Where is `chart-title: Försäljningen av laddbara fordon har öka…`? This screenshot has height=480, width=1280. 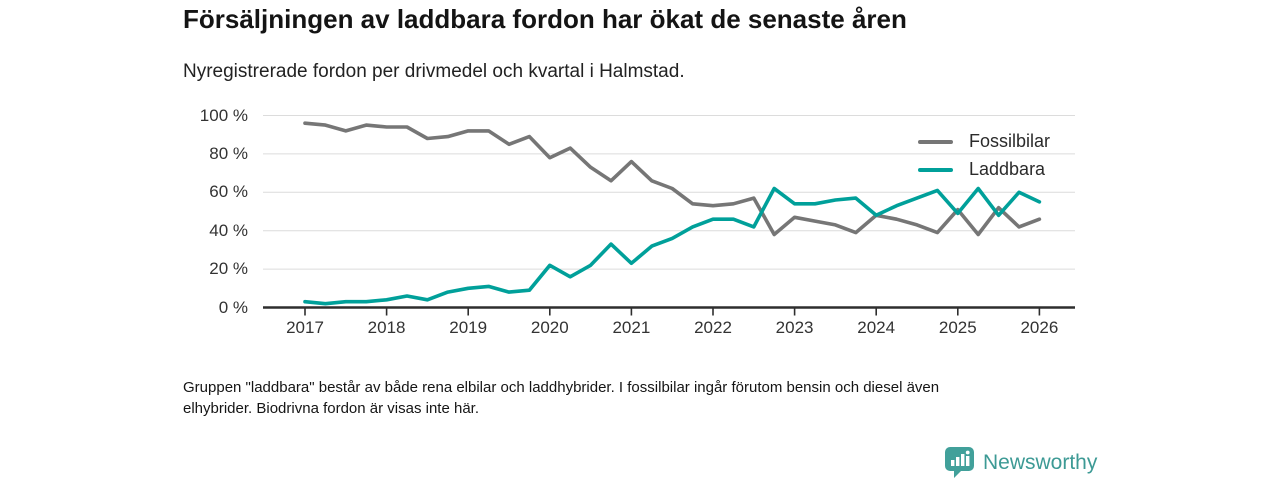
chart-title: Försäljningen av laddbara fordon har öka… is located at coordinates (545, 19).